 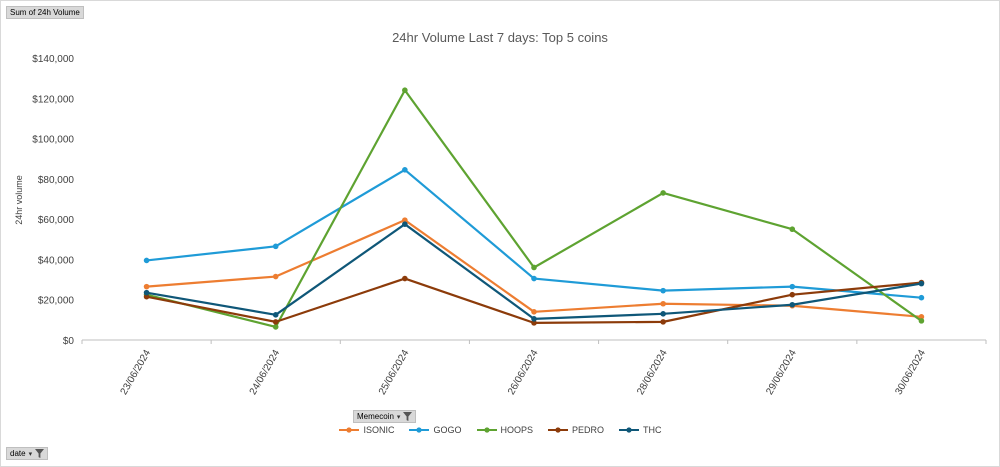 What do you see at coordinates (523, 372) in the screenshot?
I see `x-tick-label: 26/06/2024` at bounding box center [523, 372].